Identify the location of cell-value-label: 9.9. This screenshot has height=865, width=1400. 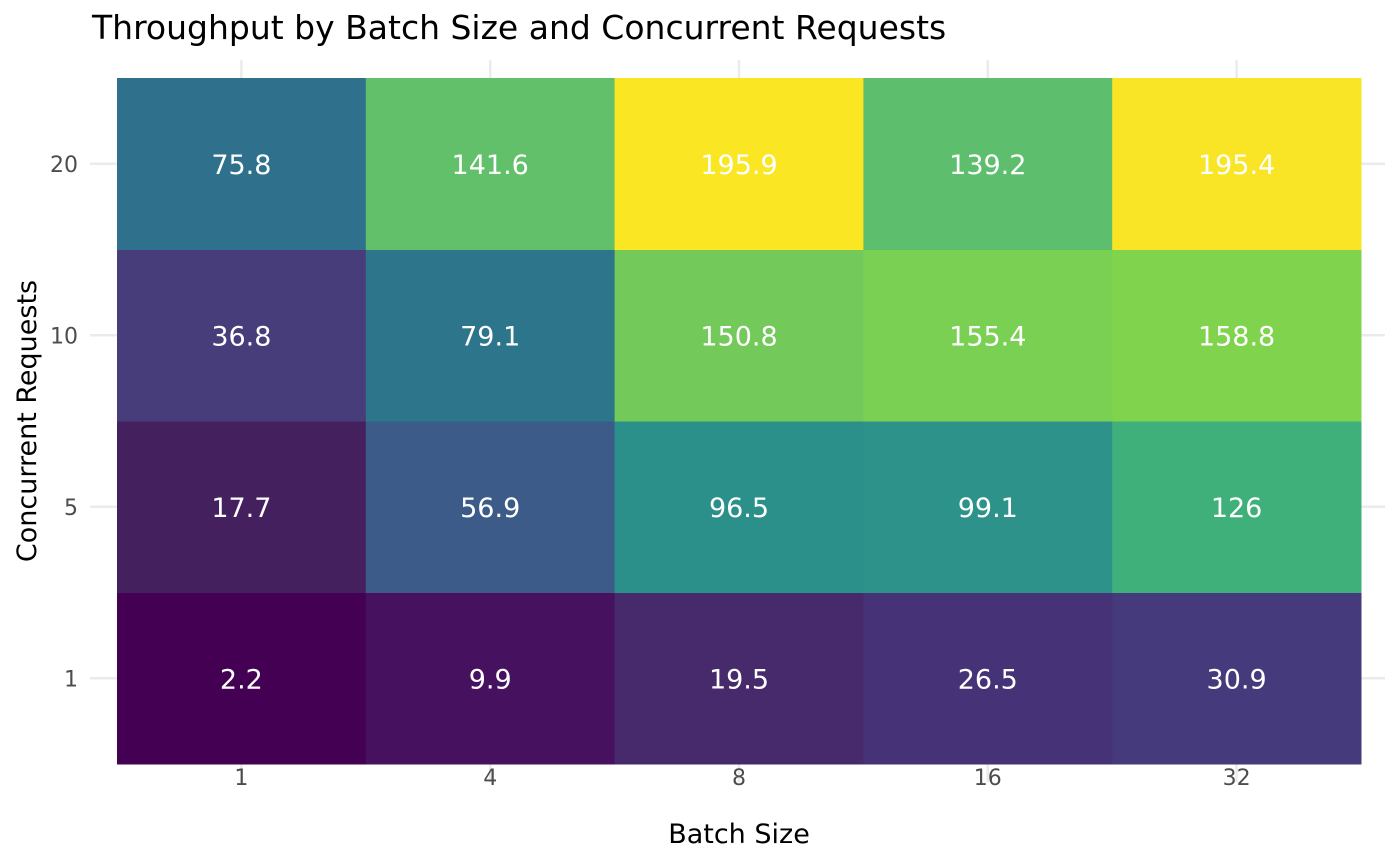
(490, 679).